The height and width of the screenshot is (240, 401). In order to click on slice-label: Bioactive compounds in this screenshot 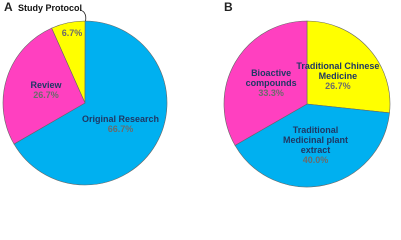, I will do `click(271, 78)`.